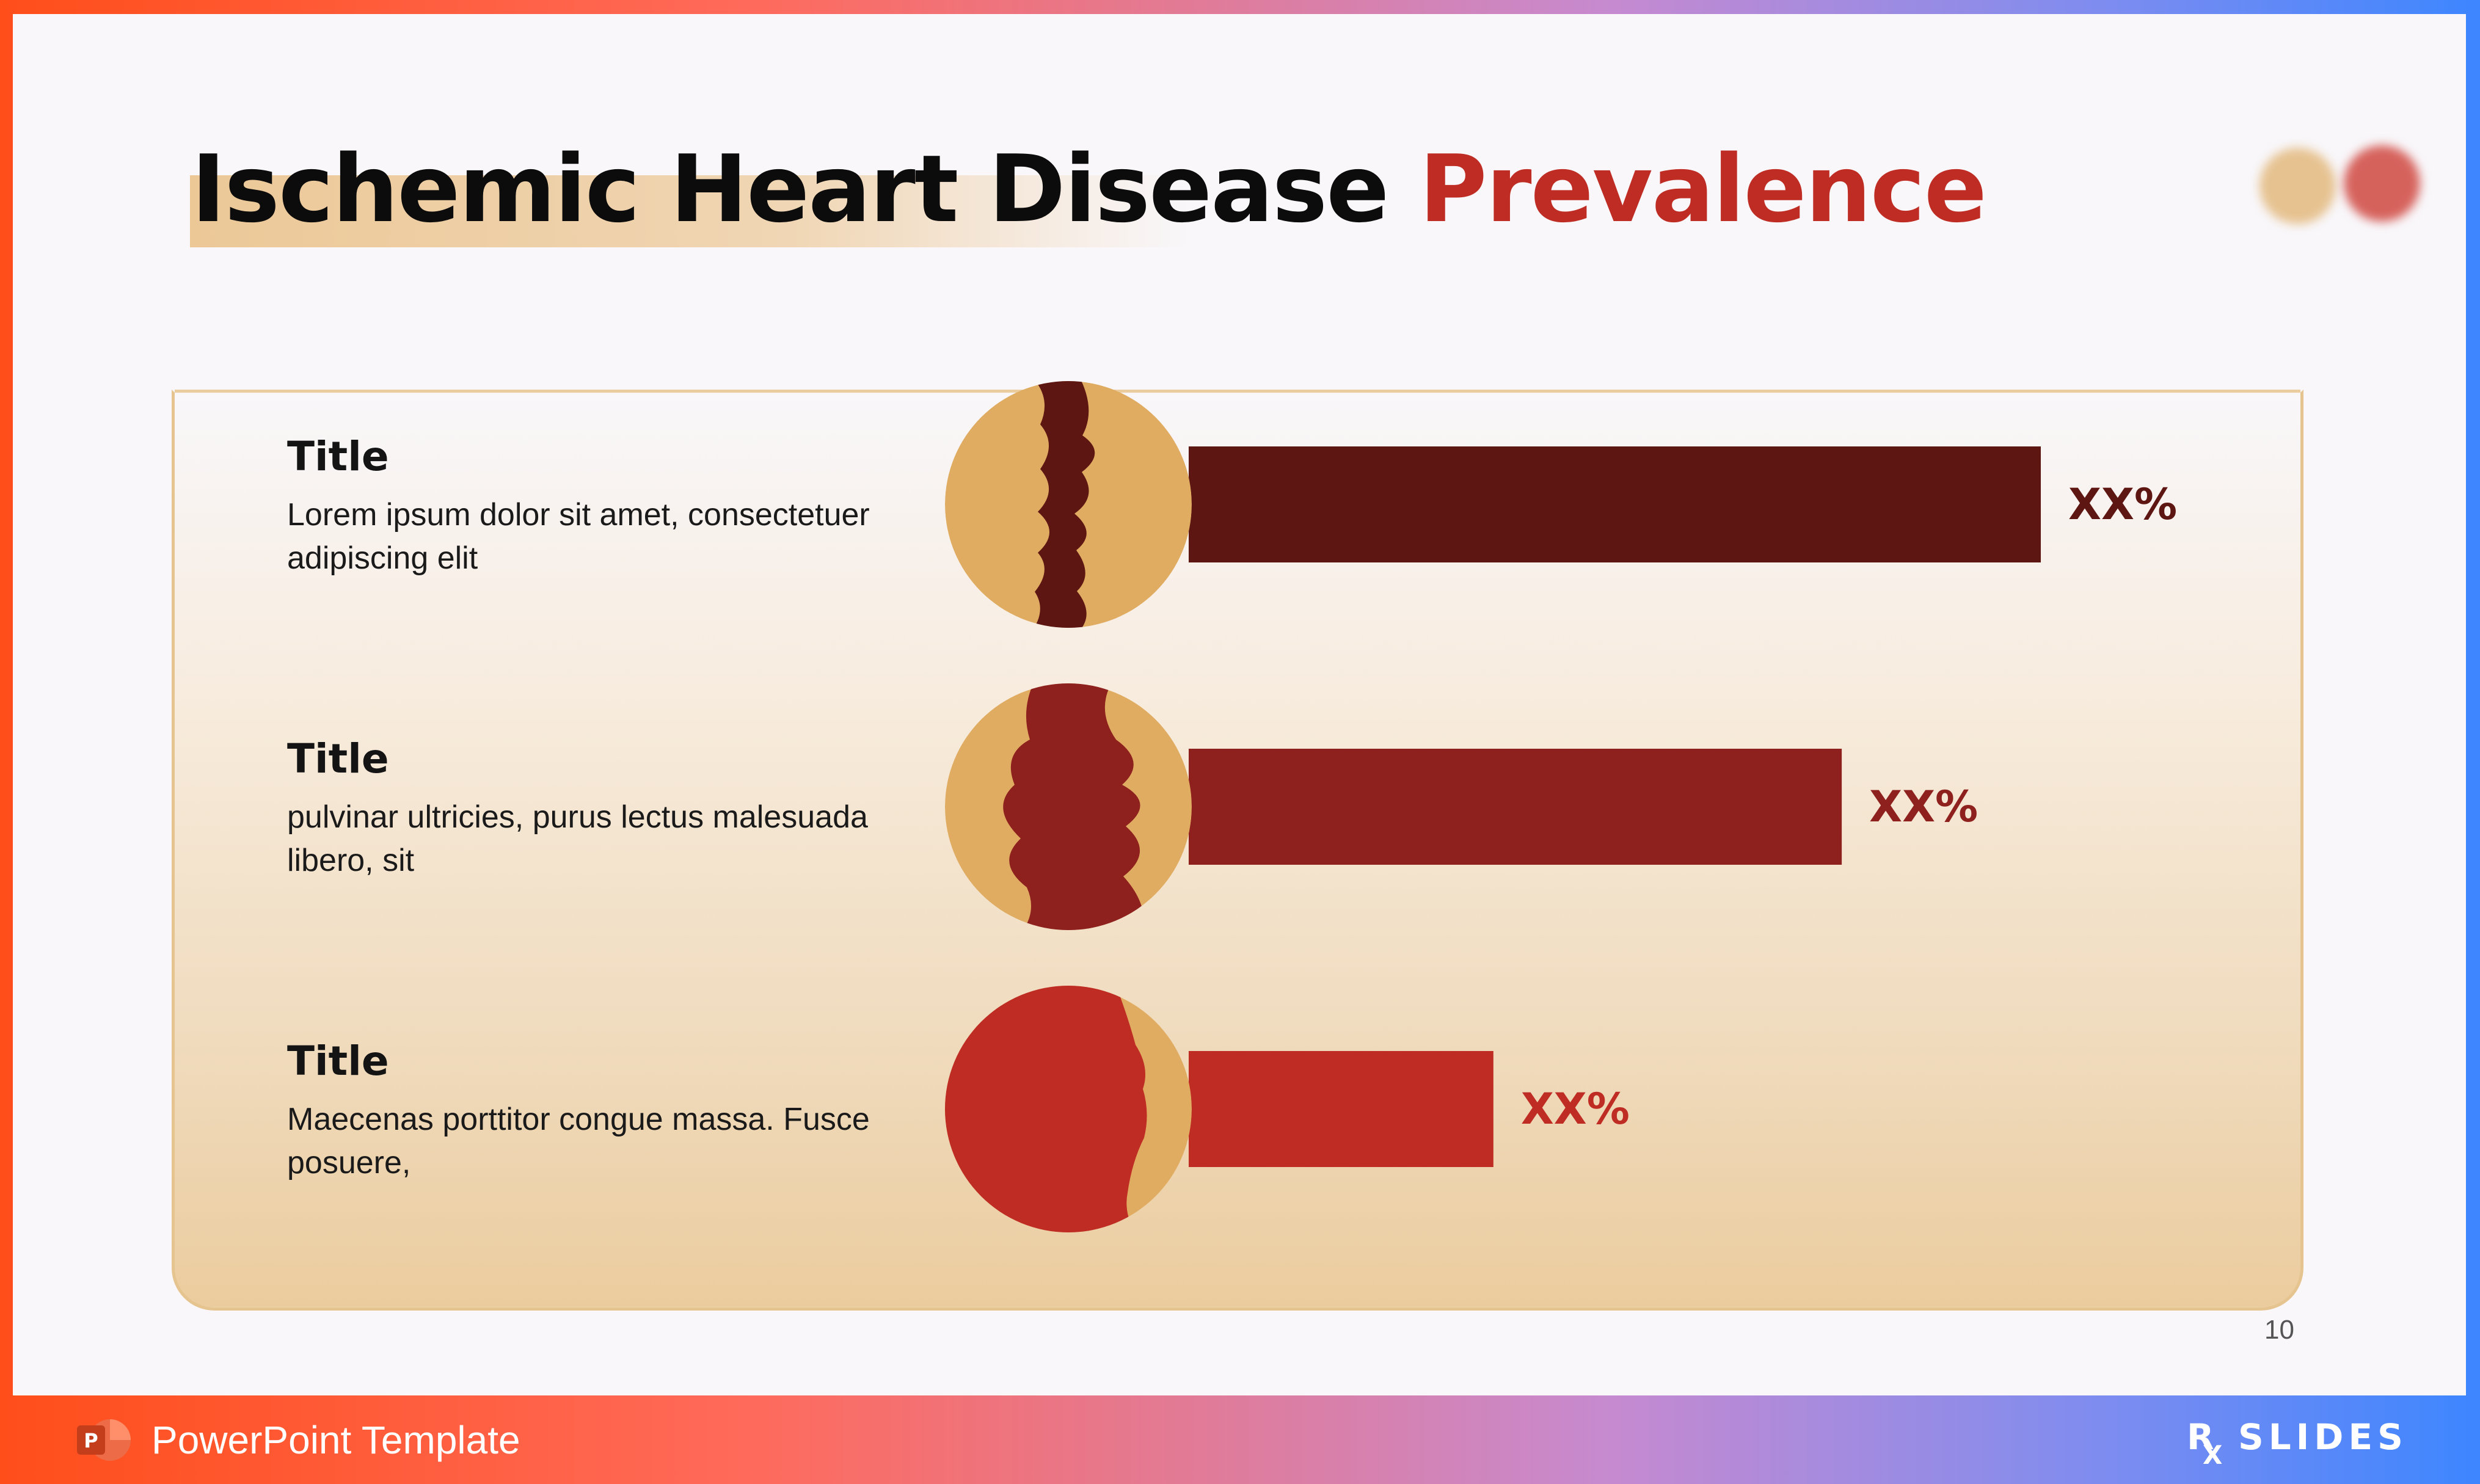  Describe the element at coordinates (690, 211) in the screenshot. I see `title-highlight-bar` at that location.